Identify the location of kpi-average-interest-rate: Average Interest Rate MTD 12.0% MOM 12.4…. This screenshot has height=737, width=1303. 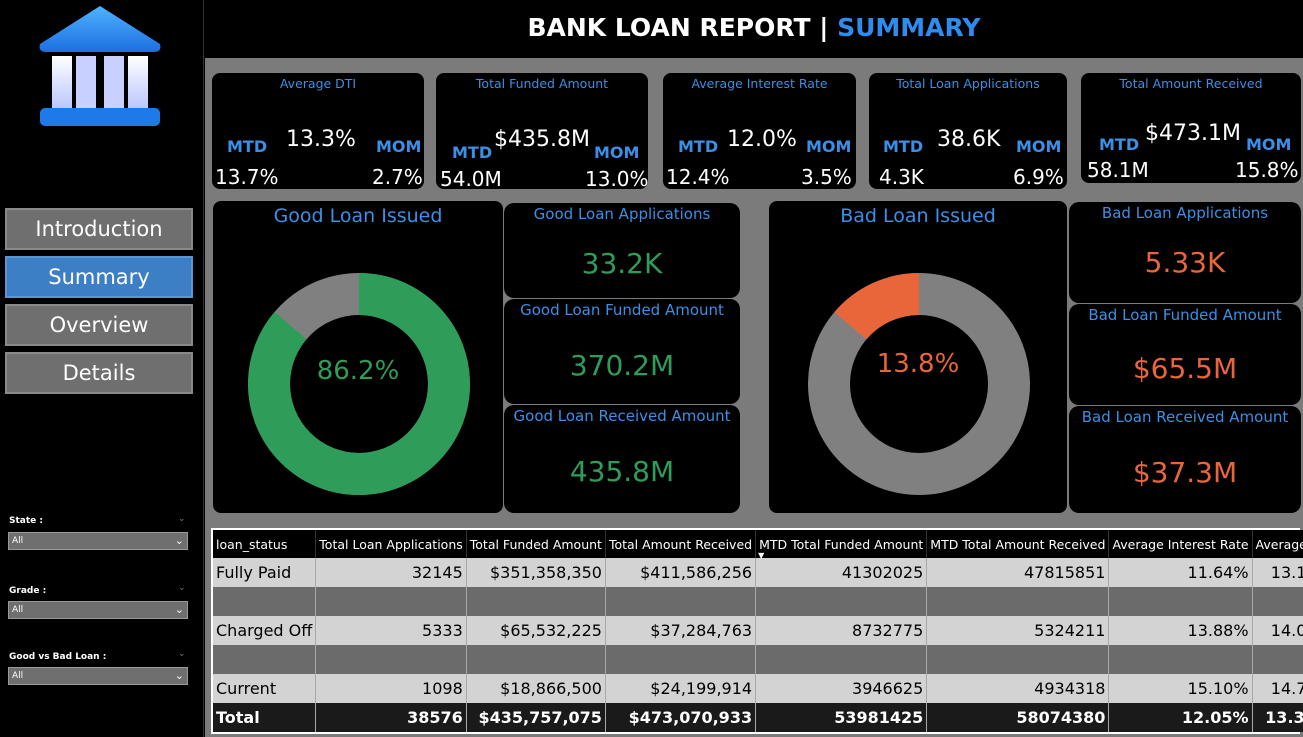
(759, 131).